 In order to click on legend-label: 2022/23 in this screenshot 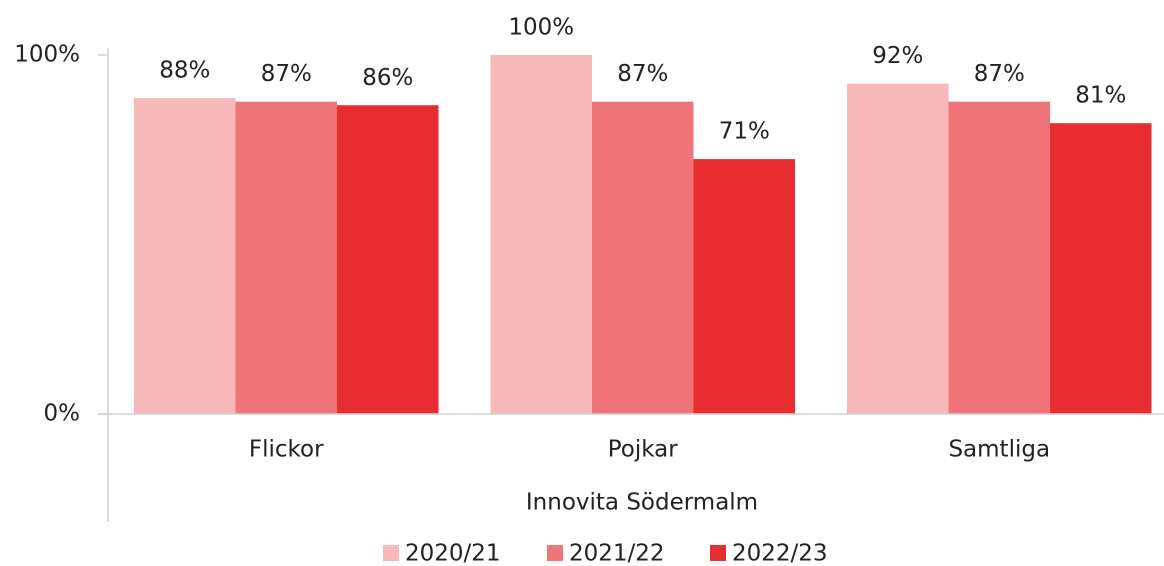, I will do `click(780, 553)`.